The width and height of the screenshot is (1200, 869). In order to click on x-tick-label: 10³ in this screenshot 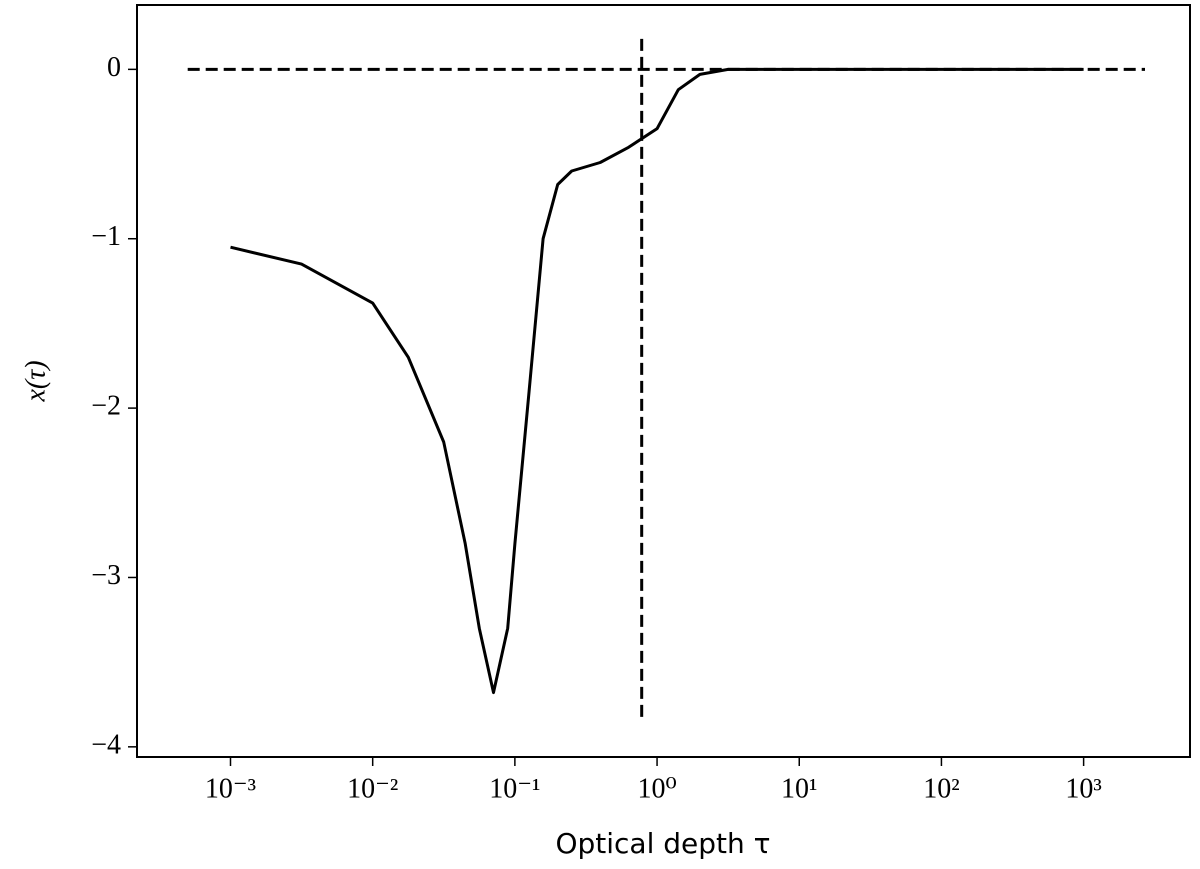, I will do `click(1083, 788)`.